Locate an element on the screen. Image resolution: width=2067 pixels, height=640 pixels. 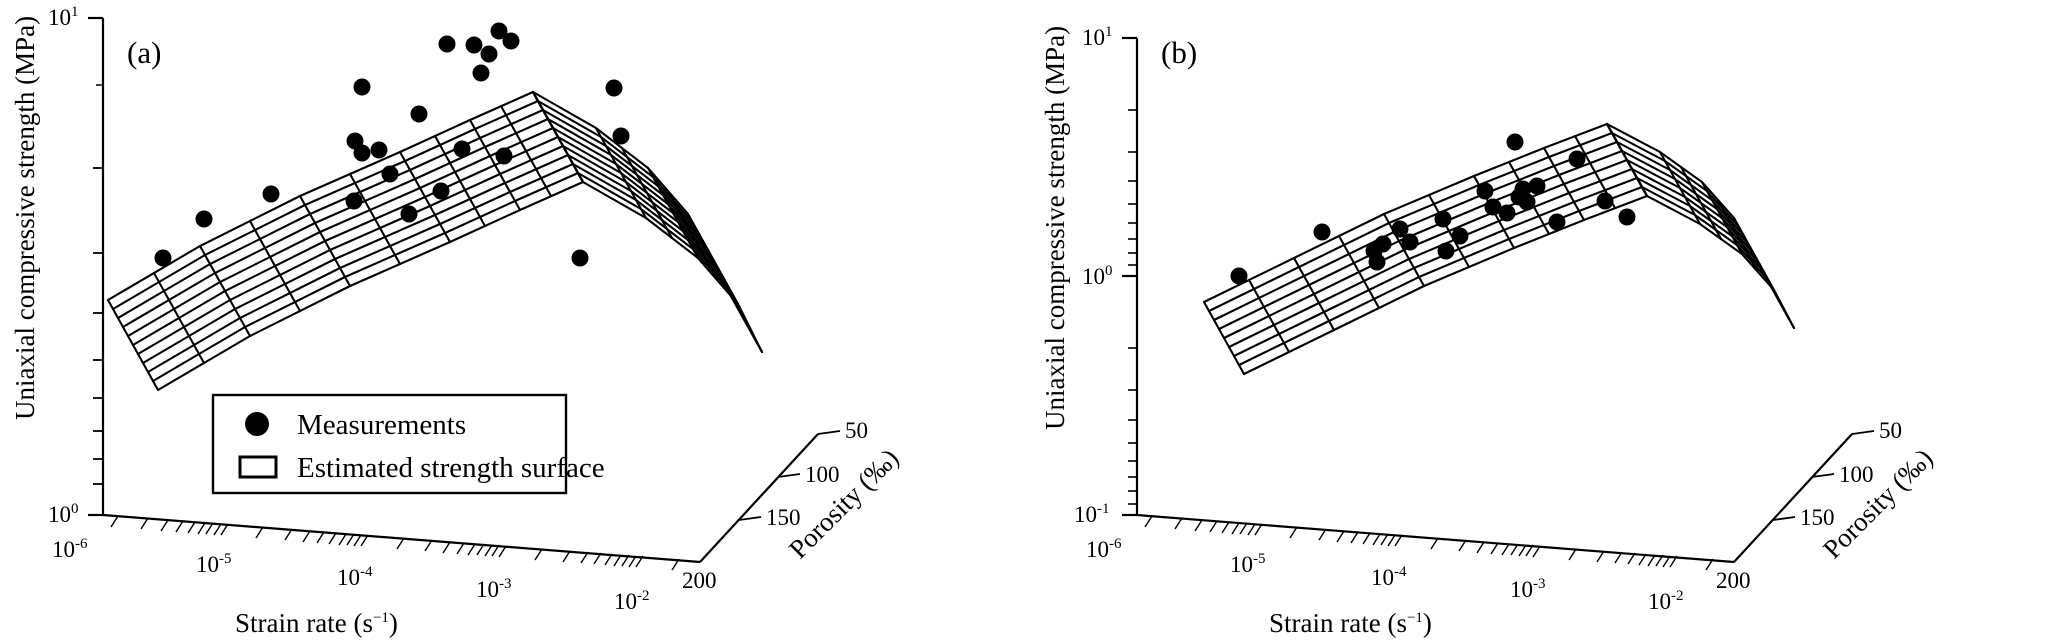
panel-b-x-ticks is located at coordinates (1429, 543).